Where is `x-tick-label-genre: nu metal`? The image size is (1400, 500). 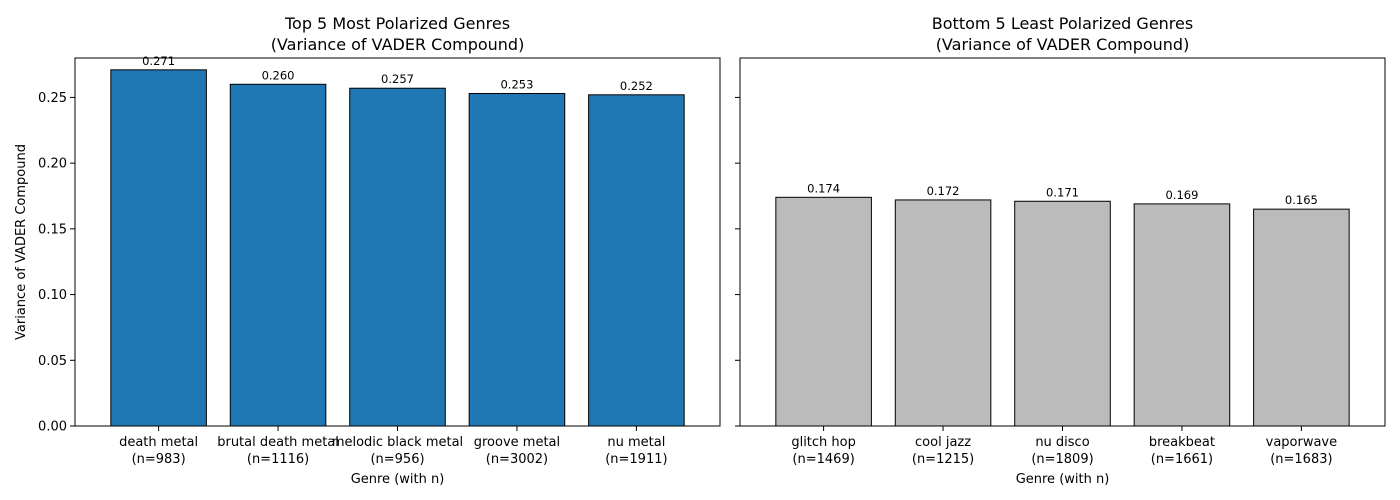
x-tick-label-genre: nu metal is located at coordinates (636, 442).